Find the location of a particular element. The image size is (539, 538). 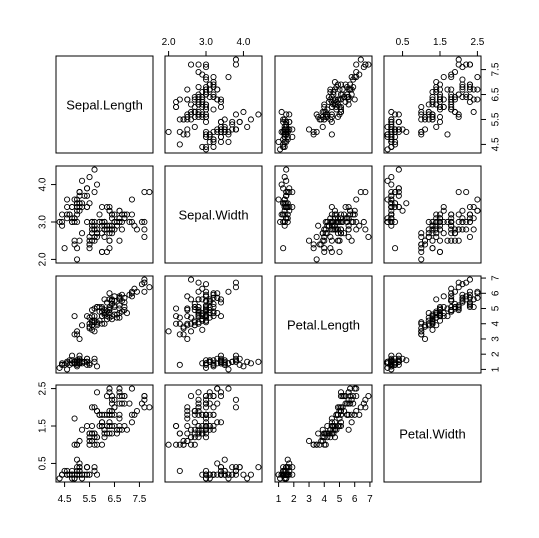

y-tick-label: 3.0 is located at coordinates (43, 222).